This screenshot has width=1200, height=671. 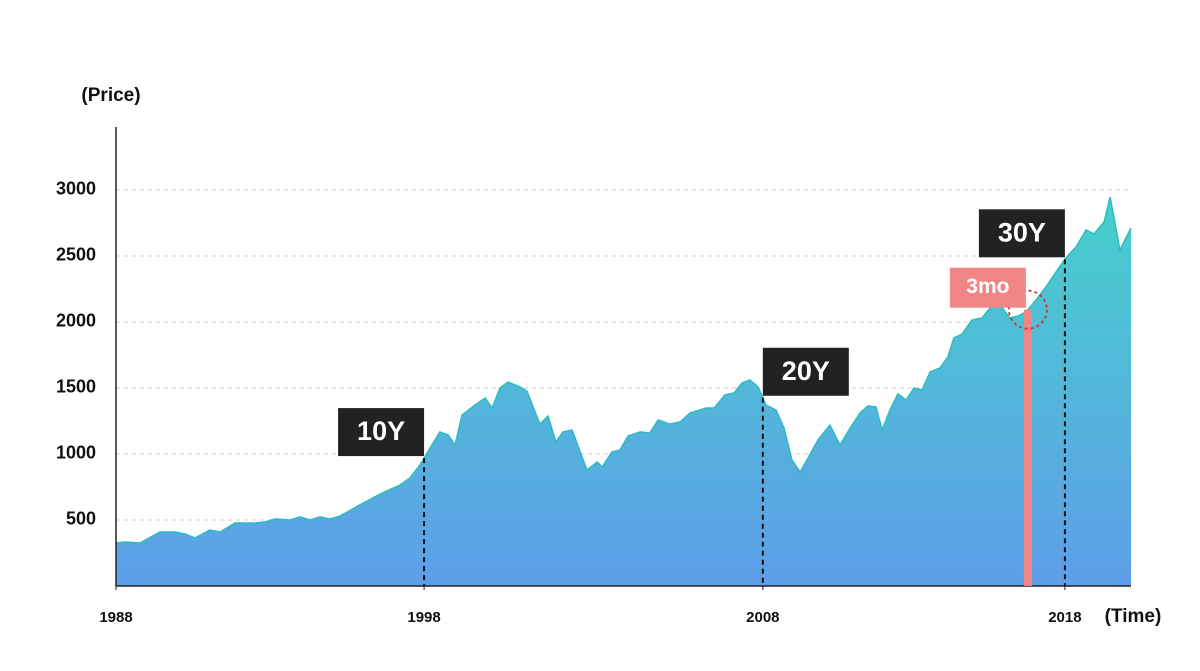 I want to click on y-tick-label: 1000, so click(x=76, y=453).